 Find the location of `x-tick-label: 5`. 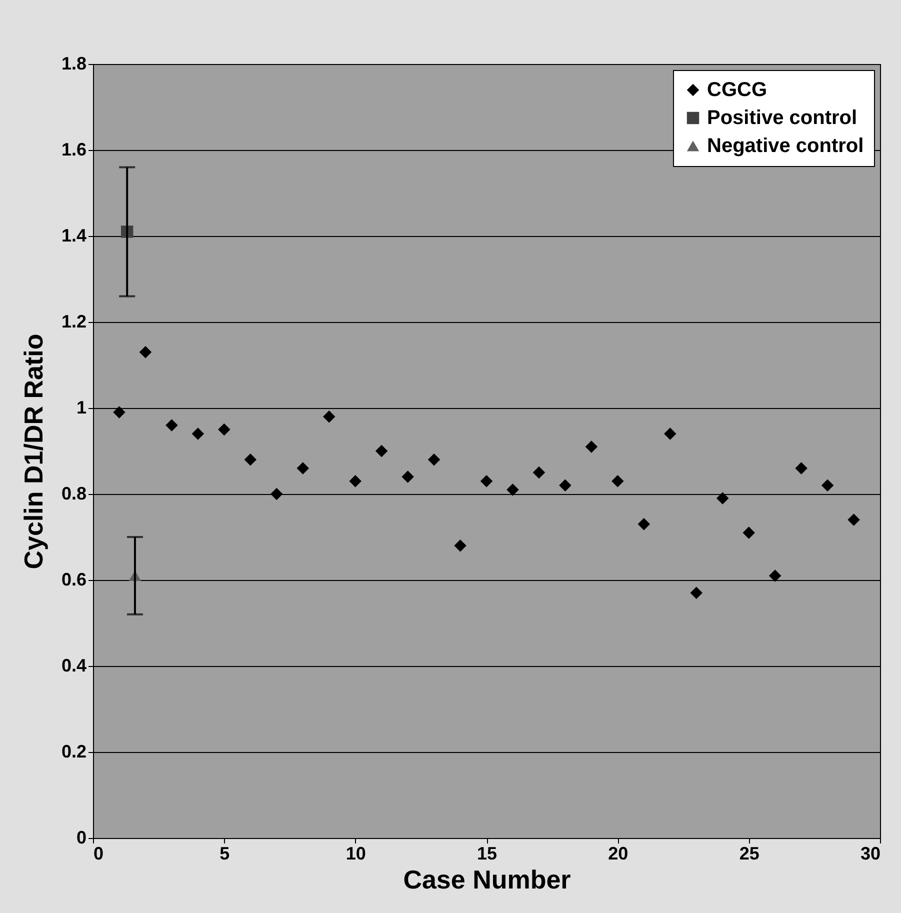

x-tick-label: 5 is located at coordinates (225, 854).